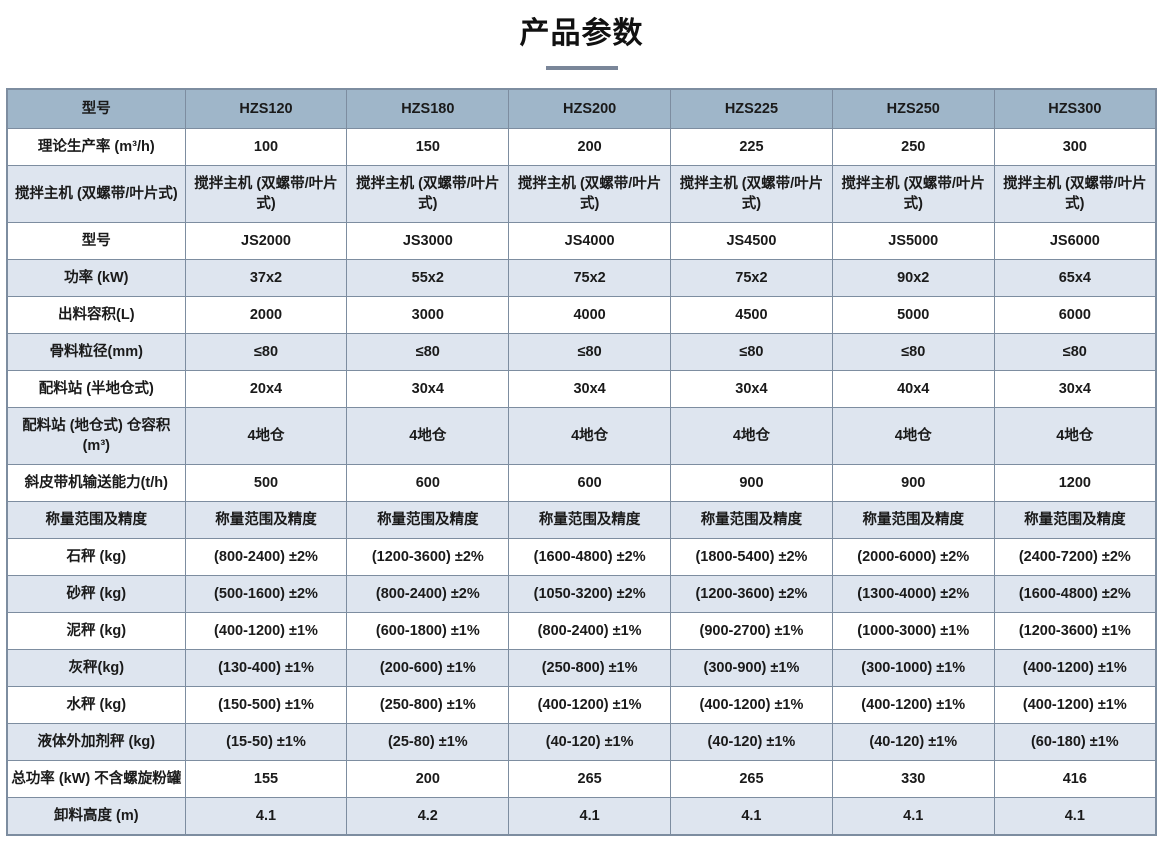  Describe the element at coordinates (428, 816) in the screenshot. I see `table-cell: 4.2` at that location.